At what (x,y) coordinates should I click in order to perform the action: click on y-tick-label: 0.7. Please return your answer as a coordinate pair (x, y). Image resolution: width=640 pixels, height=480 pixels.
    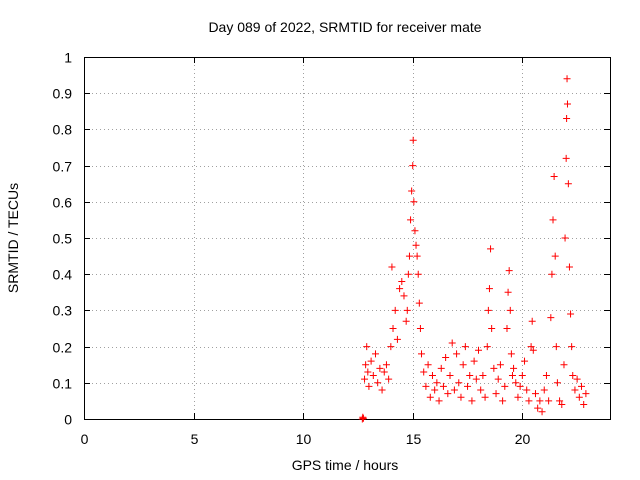
    Looking at the image, I should click on (63, 167).